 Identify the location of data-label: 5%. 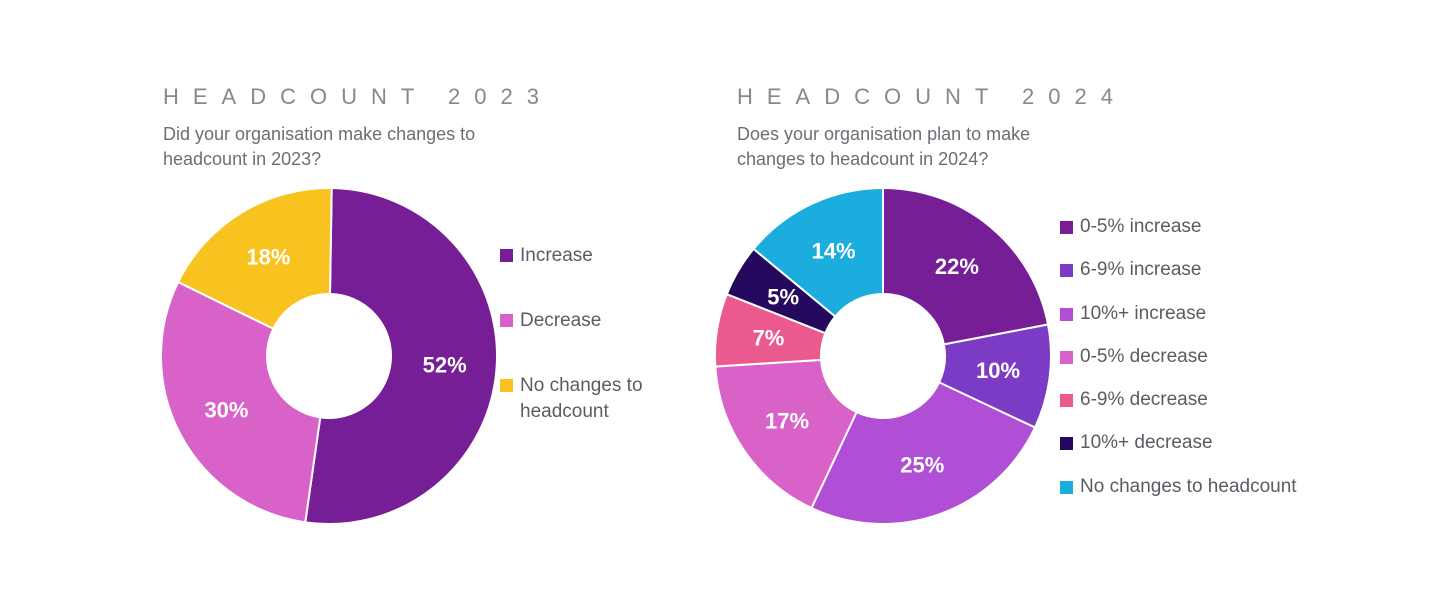
(783, 296).